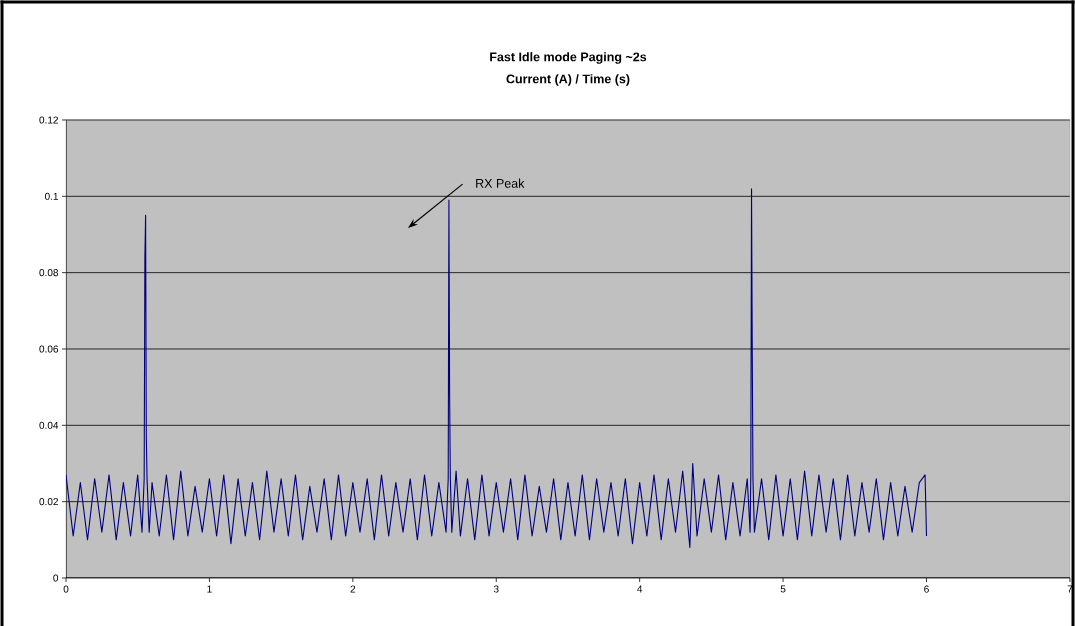  I want to click on y-tick-label: 0.04, so click(49, 425).